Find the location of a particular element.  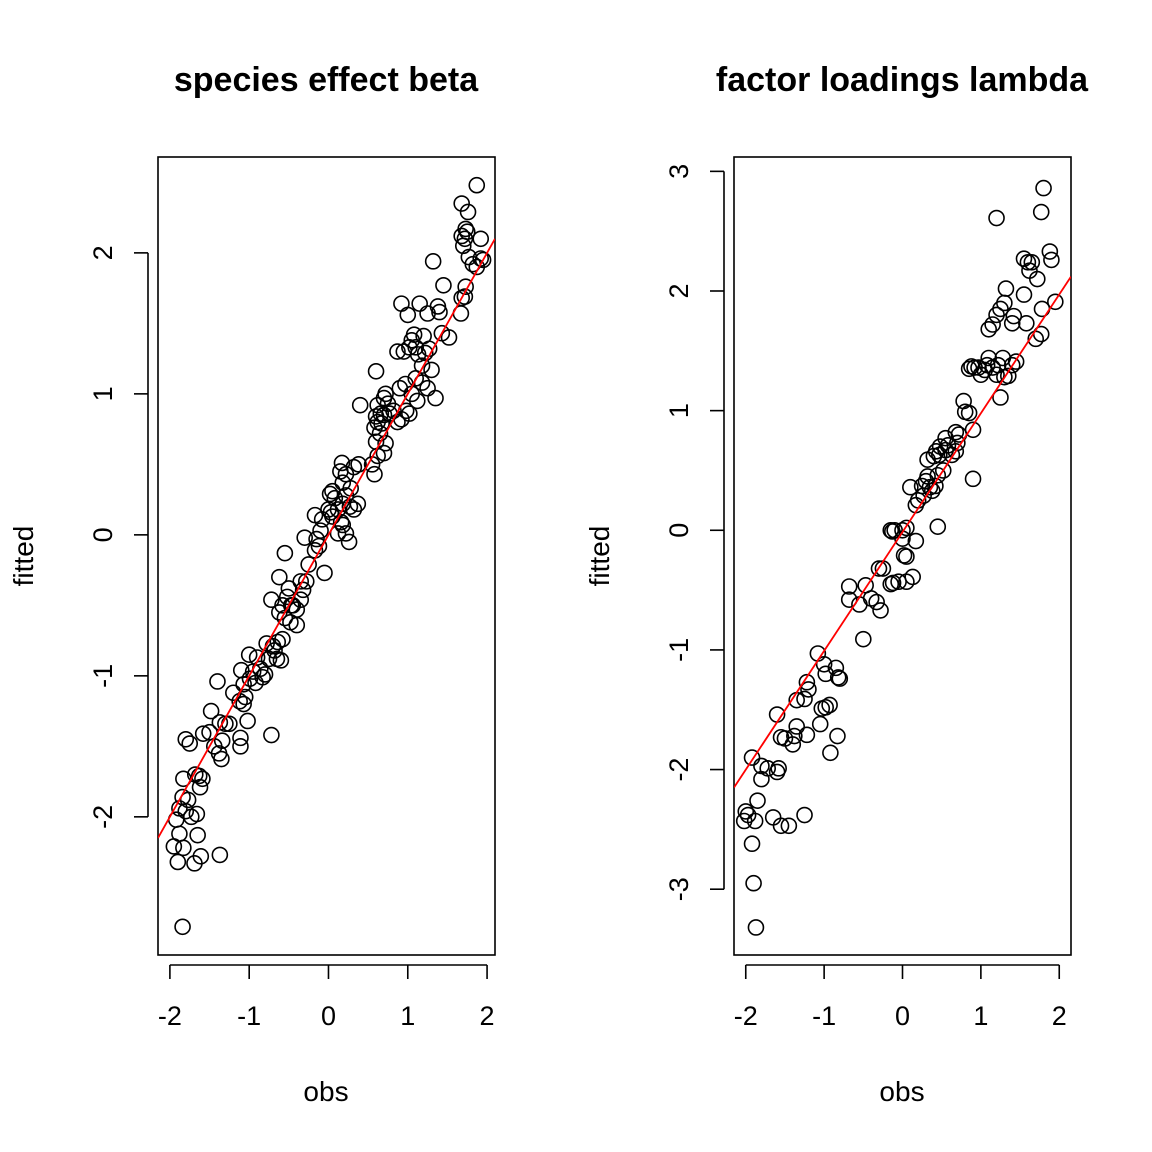

x-axis: -2 -1 0 1 2 is located at coordinates (900, 997).